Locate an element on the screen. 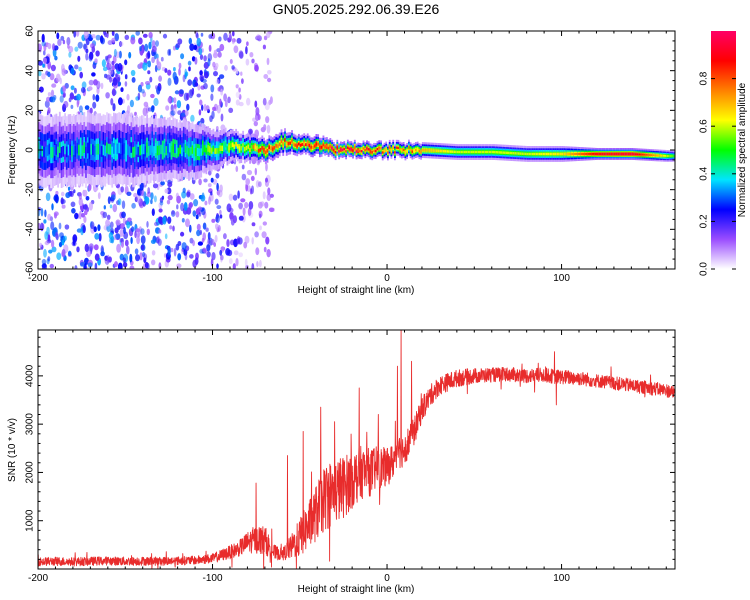 The width and height of the screenshot is (750, 600). colorbar-tick-label: 0.4 is located at coordinates (704, 173).